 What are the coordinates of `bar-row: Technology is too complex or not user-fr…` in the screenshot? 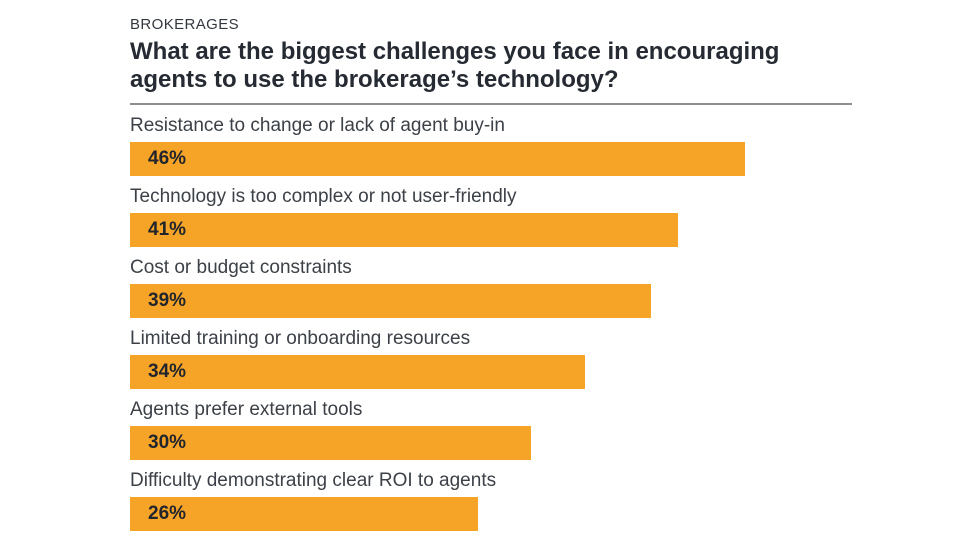 It's located at (491, 216).